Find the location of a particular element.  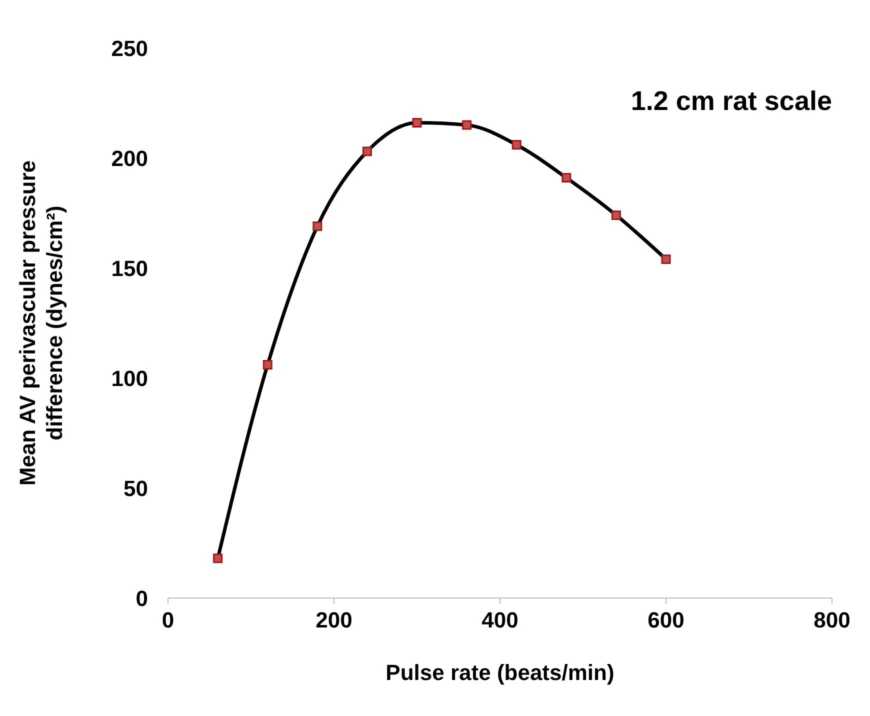

y-tick-label: 100 is located at coordinates (129, 378).